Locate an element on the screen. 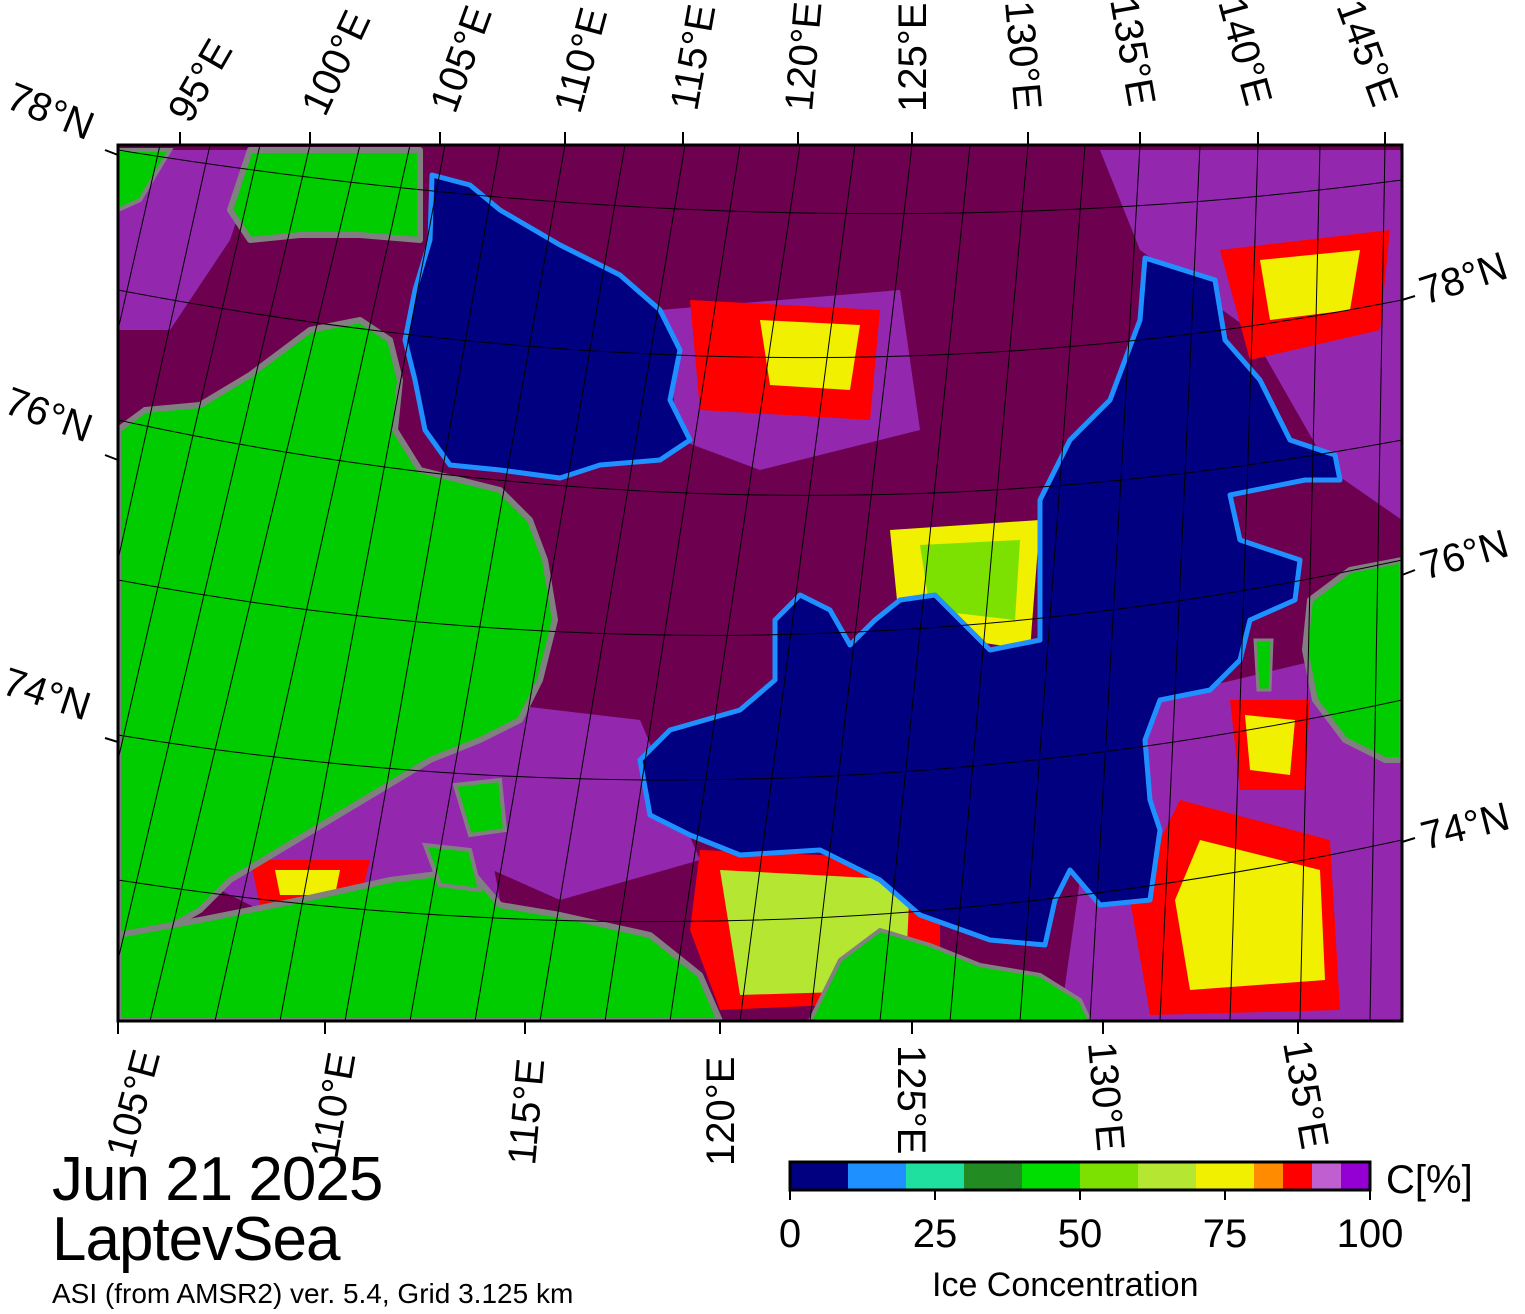  colorbar-tick-label: 75 is located at coordinates (1225, 1234).